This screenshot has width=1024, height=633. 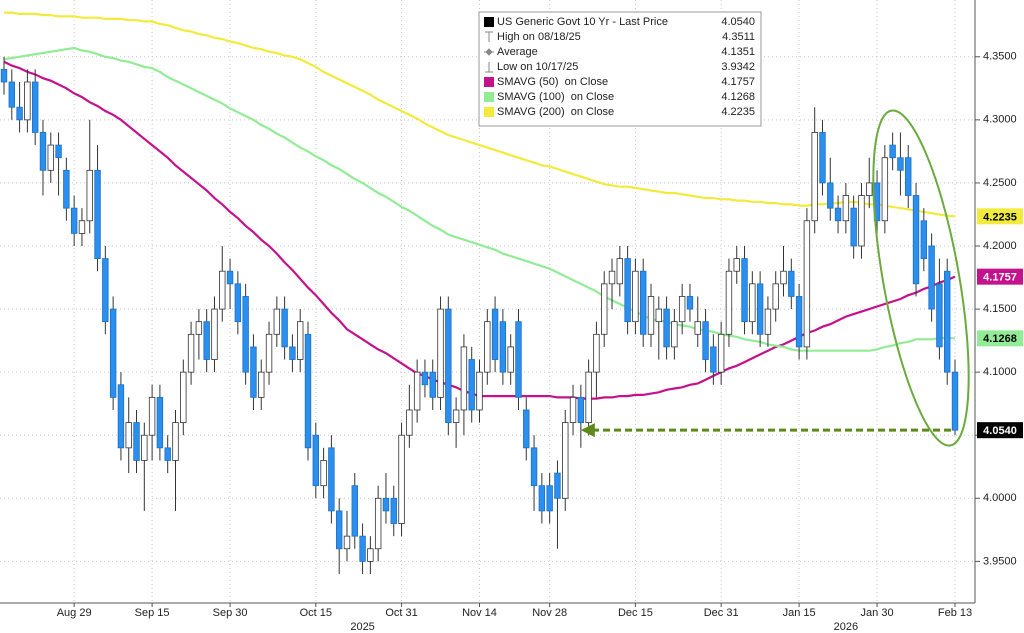 What do you see at coordinates (555, 112) in the screenshot?
I see `legend-label: SMAVG (200) on Close` at bounding box center [555, 112].